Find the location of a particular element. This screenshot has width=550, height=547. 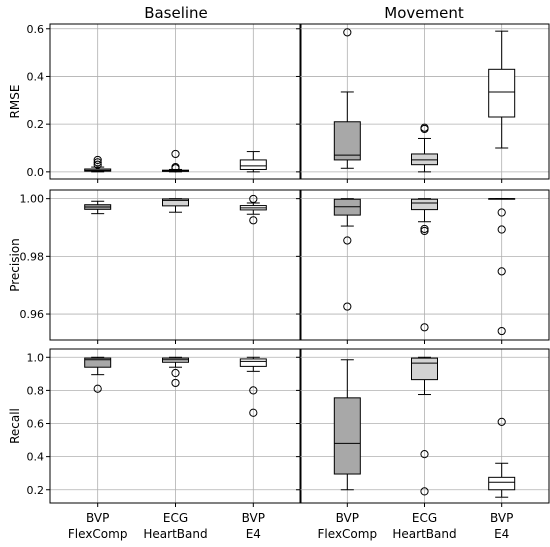

column-title-baseline: Baseline is located at coordinates (176, 13).